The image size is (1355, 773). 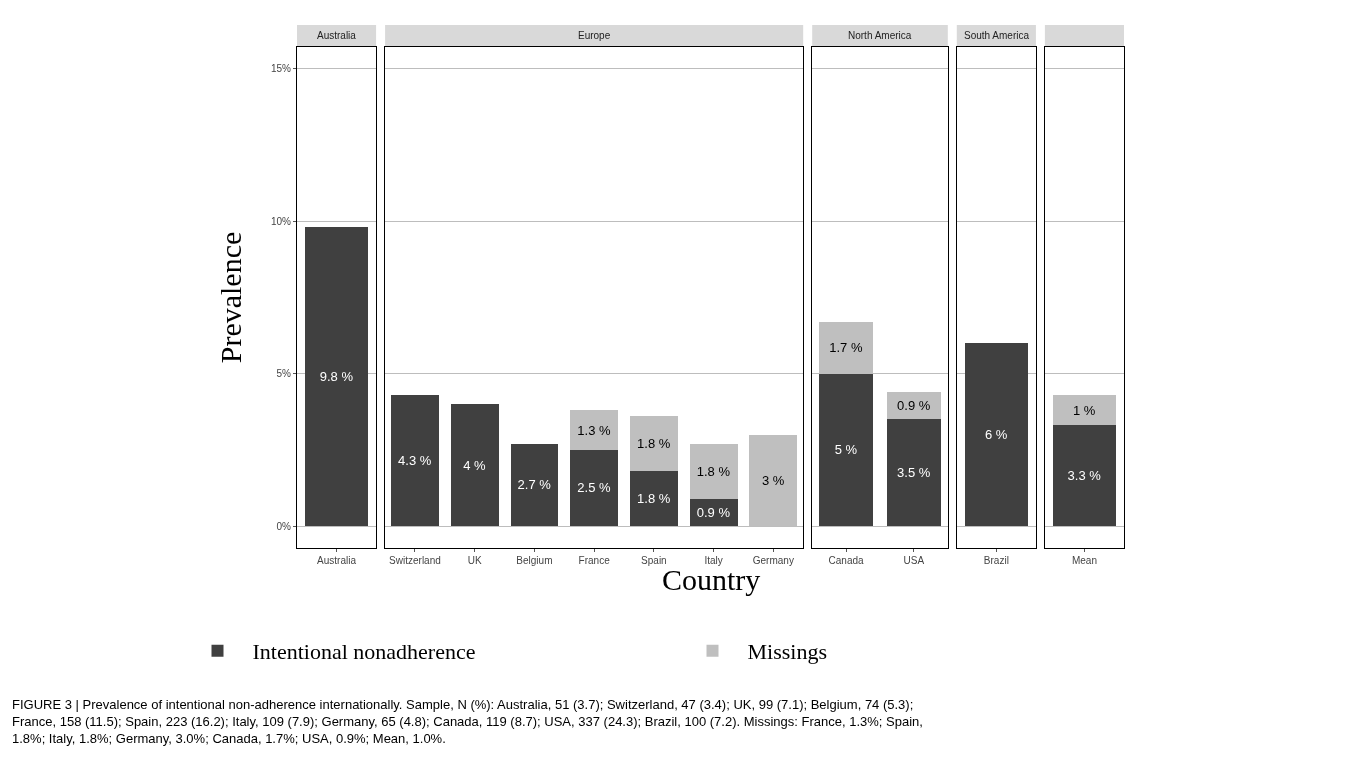 What do you see at coordinates (996, 560) in the screenshot?
I see `x-tick-label: Brazil` at bounding box center [996, 560].